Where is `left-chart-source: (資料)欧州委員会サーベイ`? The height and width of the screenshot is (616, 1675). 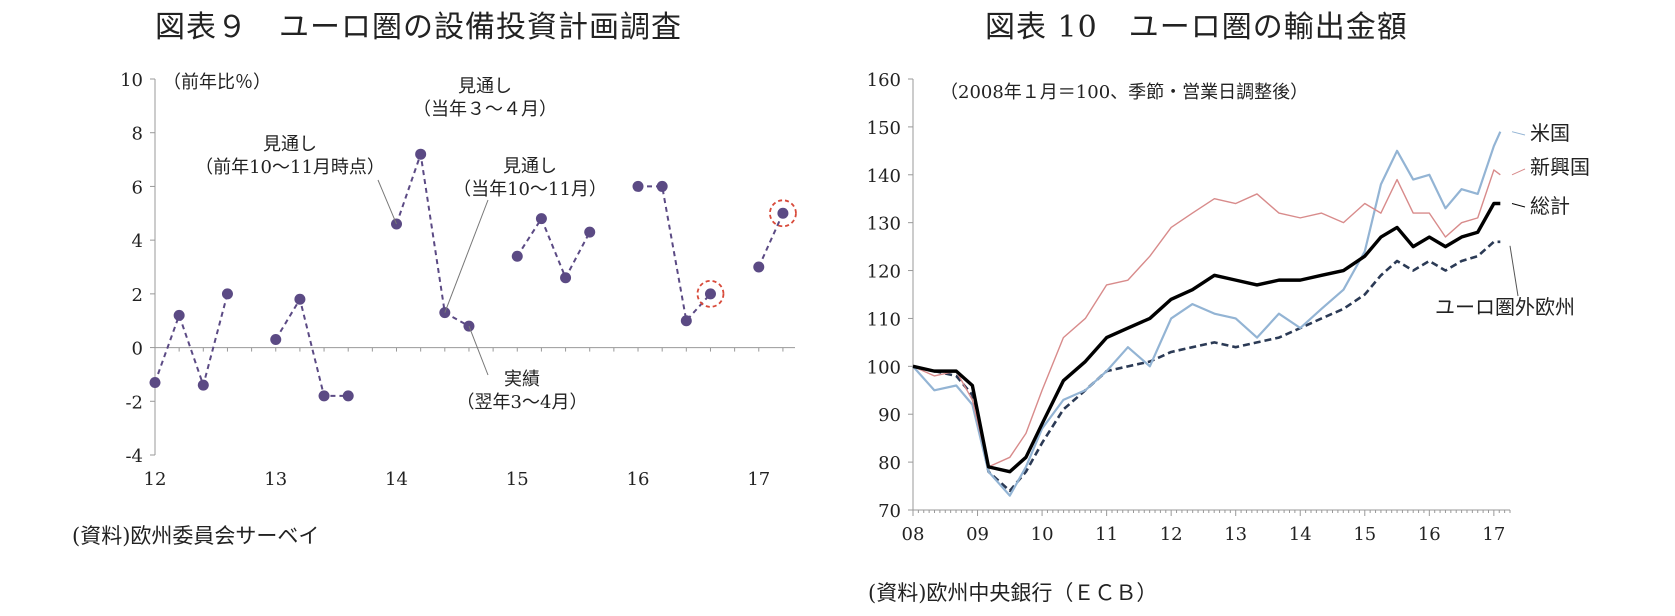 left-chart-source: (資料)欧州委員会サーベイ is located at coordinates (196, 536).